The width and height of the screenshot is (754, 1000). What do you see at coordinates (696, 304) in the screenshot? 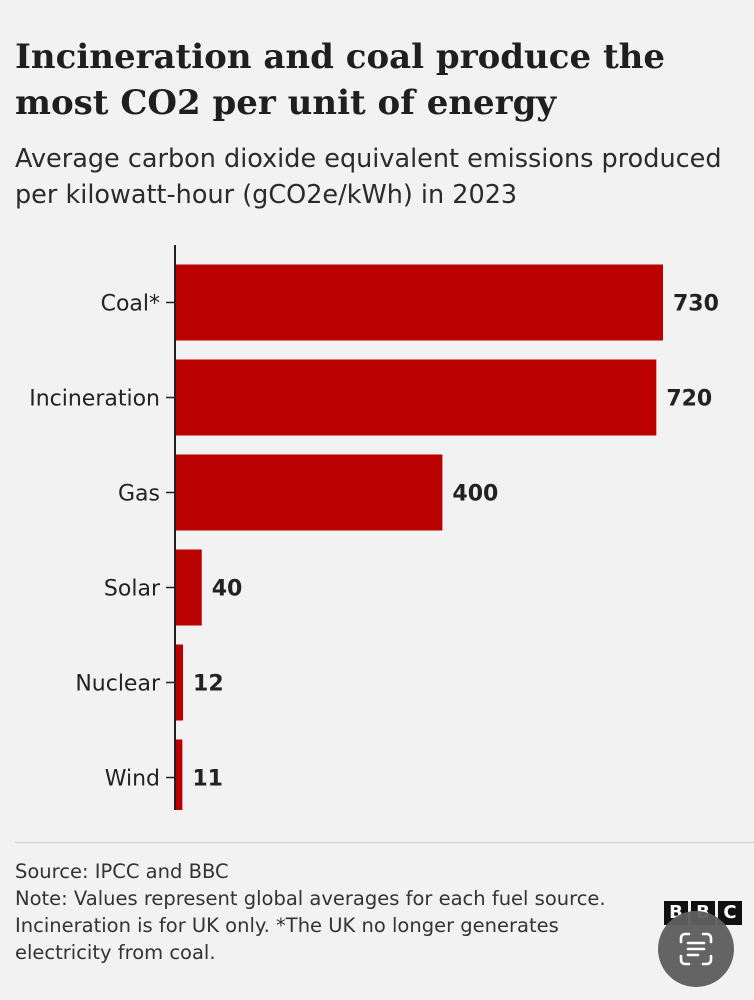
I see `value-label-coal: 730` at bounding box center [696, 304].